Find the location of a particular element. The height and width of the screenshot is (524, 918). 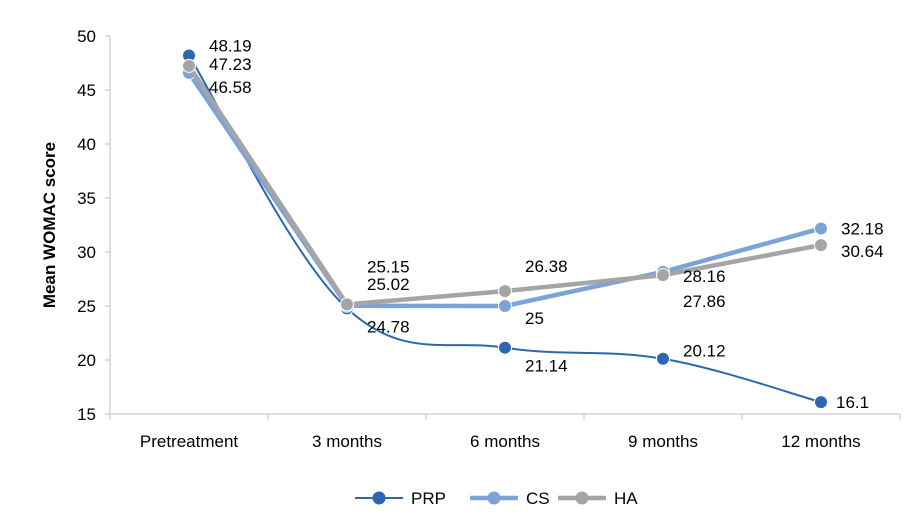

data-label-cs: 25.02 is located at coordinates (388, 284).